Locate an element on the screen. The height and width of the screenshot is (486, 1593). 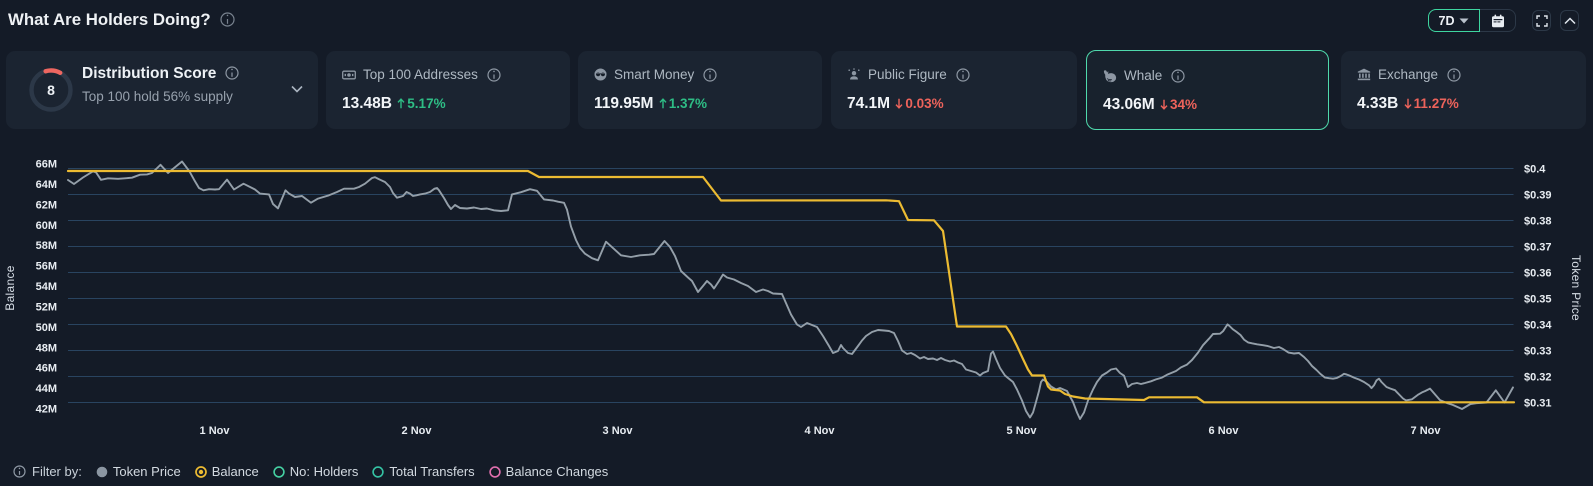
svg-text: 2 Nov is located at coordinates (417, 431).